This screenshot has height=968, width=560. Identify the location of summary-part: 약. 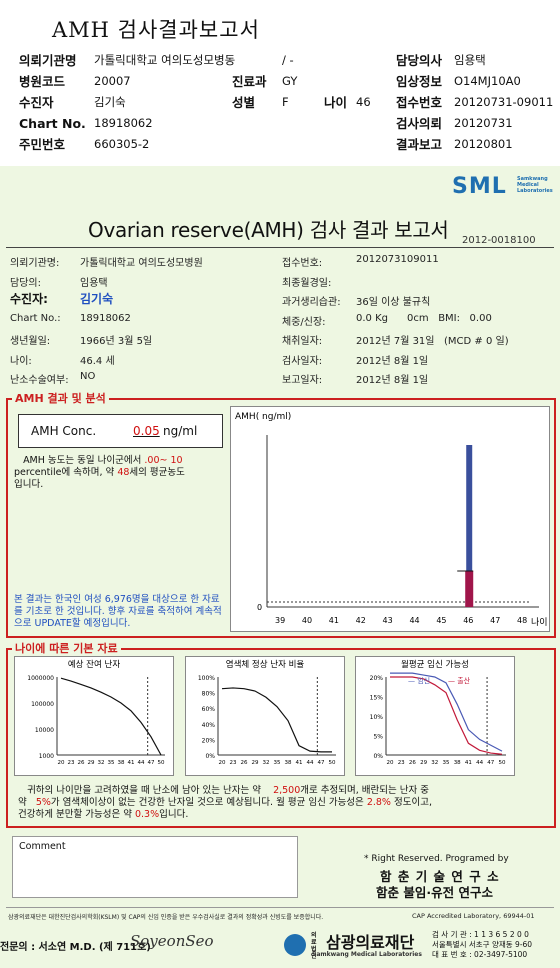
(22, 802).